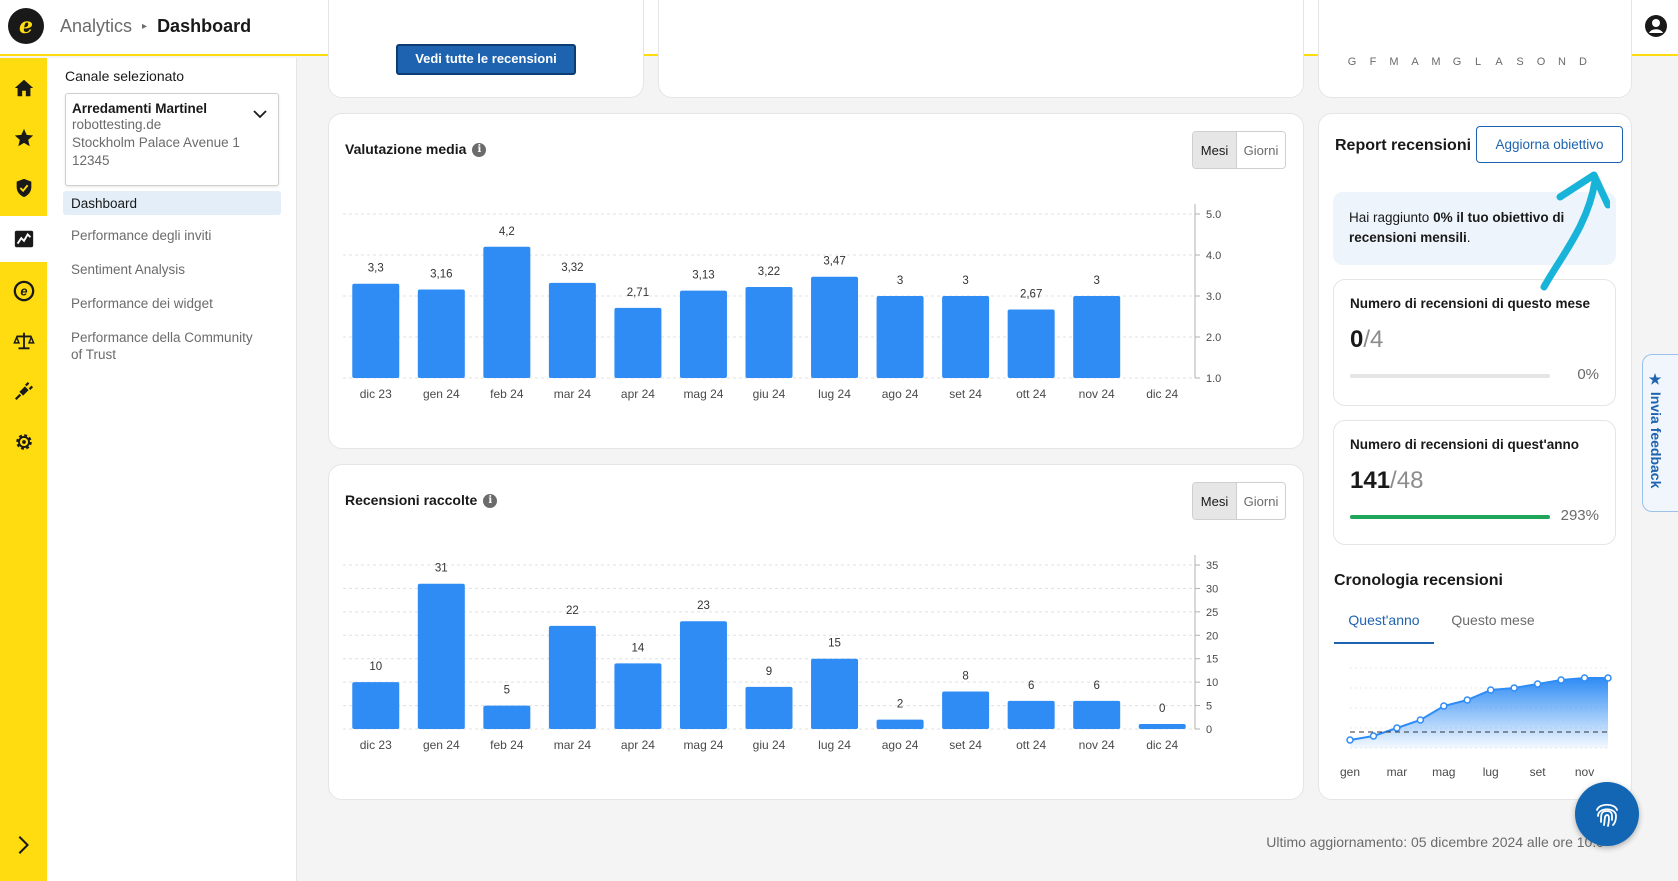 The image size is (1678, 881). I want to click on year-reviews-count: 141, so click(1370, 480).